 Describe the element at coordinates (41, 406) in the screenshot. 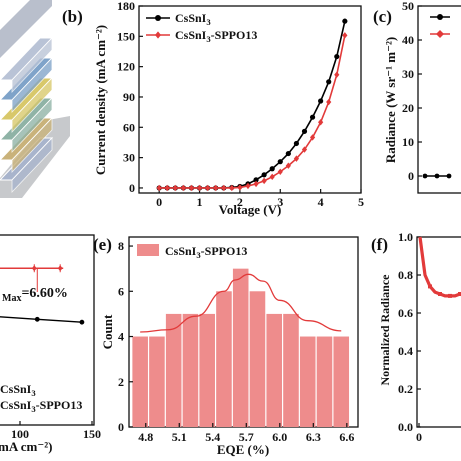

I see `d-legend-label-1: CsSnI3-SPPO13` at that location.